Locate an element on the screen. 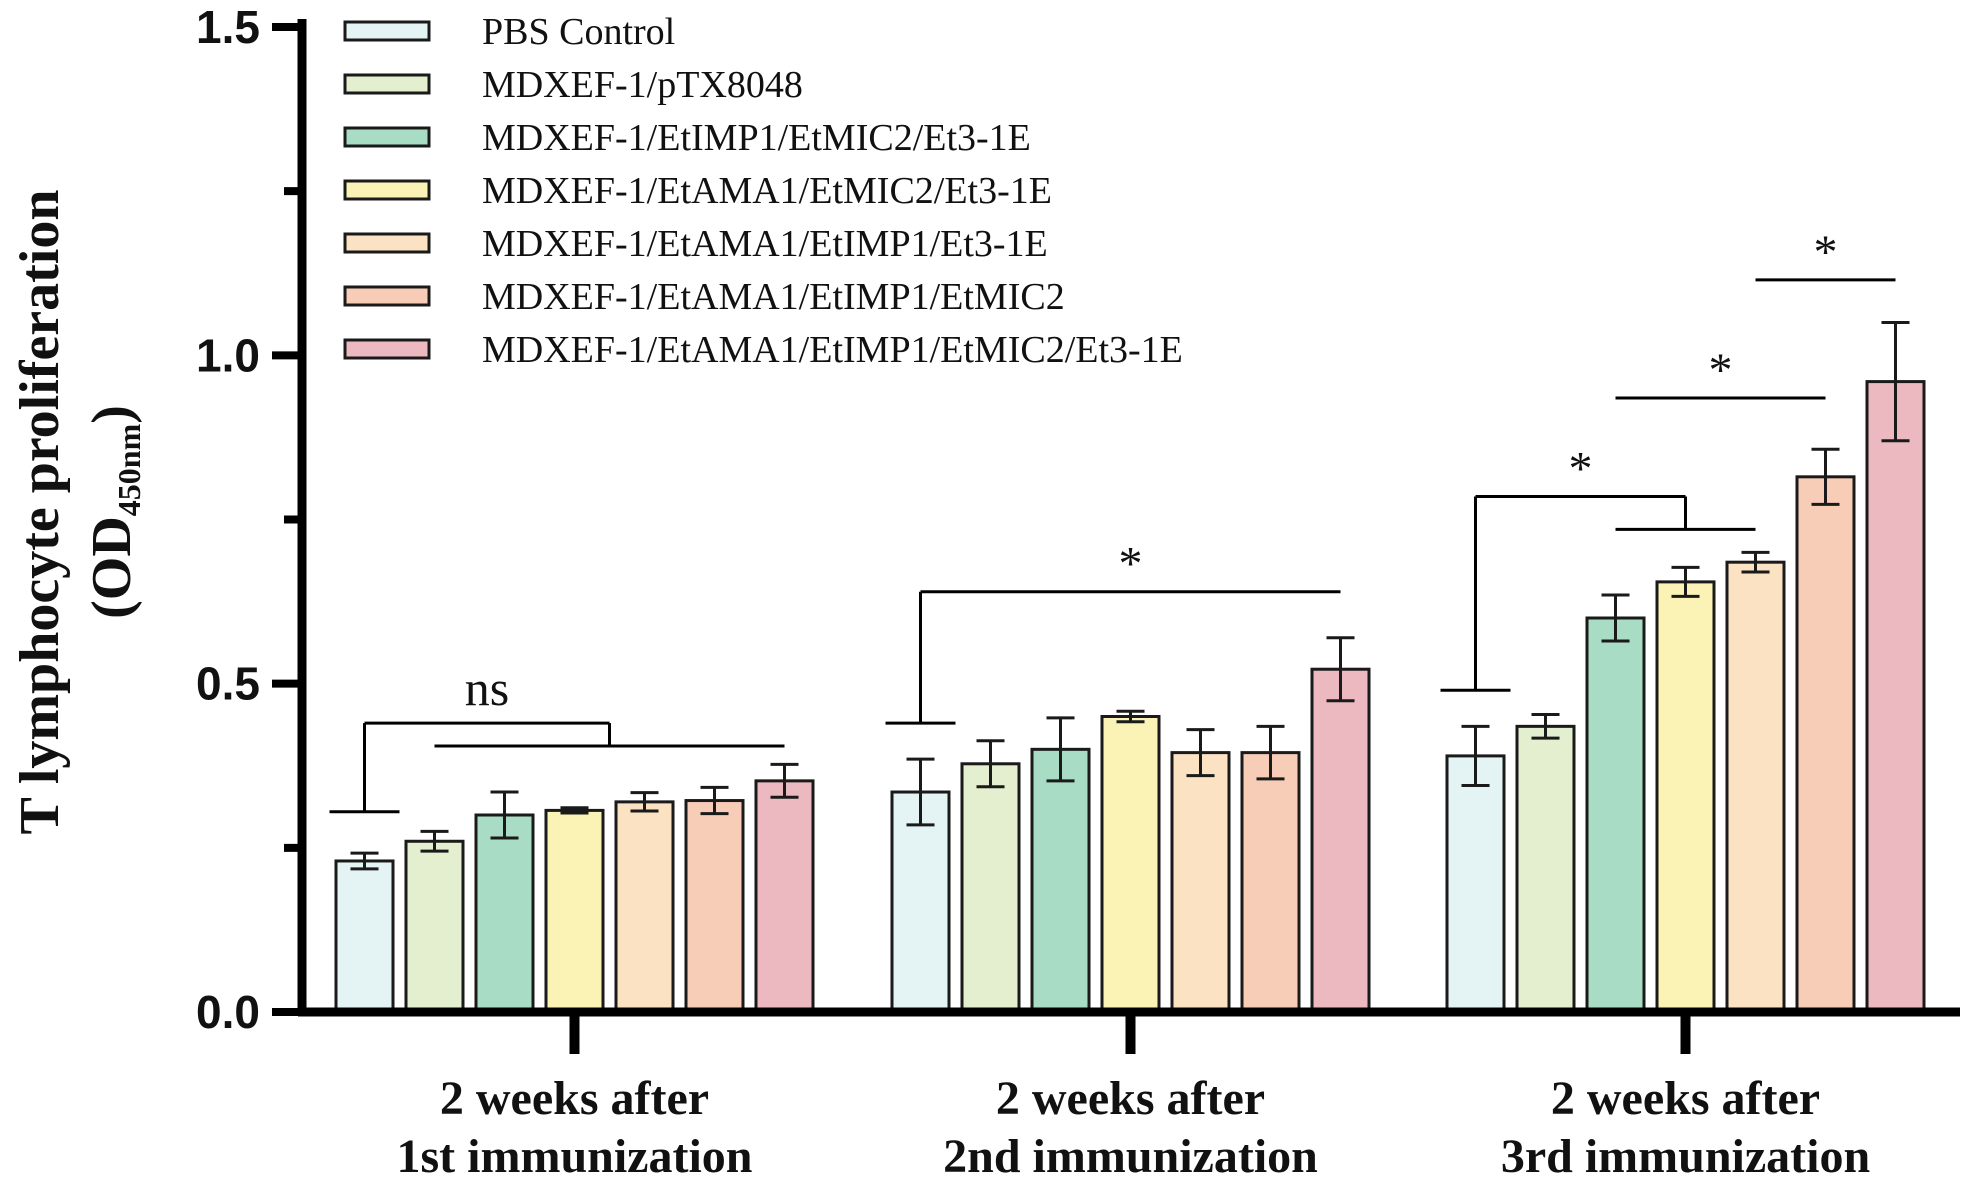  legend-entry-1: PBS Control is located at coordinates (509, 32).